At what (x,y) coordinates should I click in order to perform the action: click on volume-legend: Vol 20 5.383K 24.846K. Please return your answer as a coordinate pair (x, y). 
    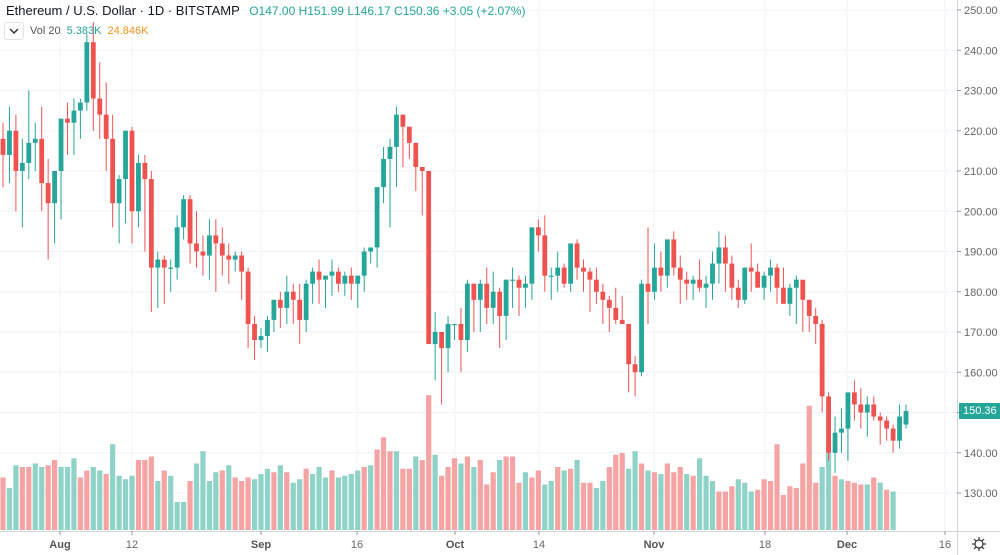
    Looking at the image, I should click on (76, 31).